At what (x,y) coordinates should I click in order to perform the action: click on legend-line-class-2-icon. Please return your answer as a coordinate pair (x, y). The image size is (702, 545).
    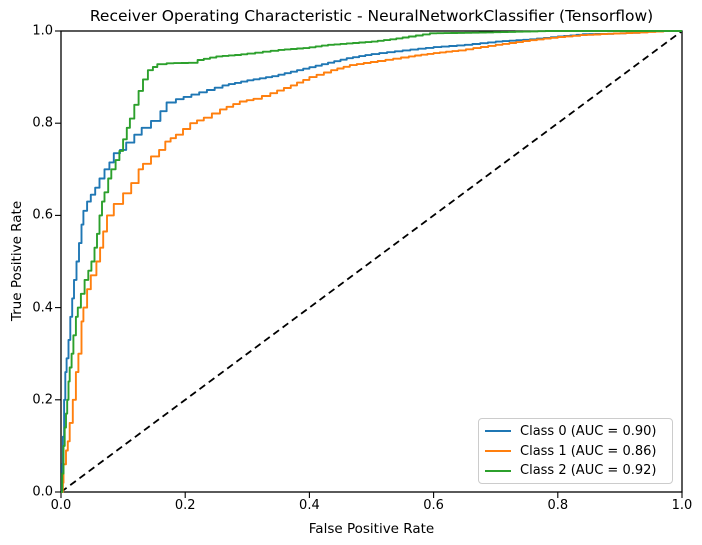
    Looking at the image, I should click on (498, 470).